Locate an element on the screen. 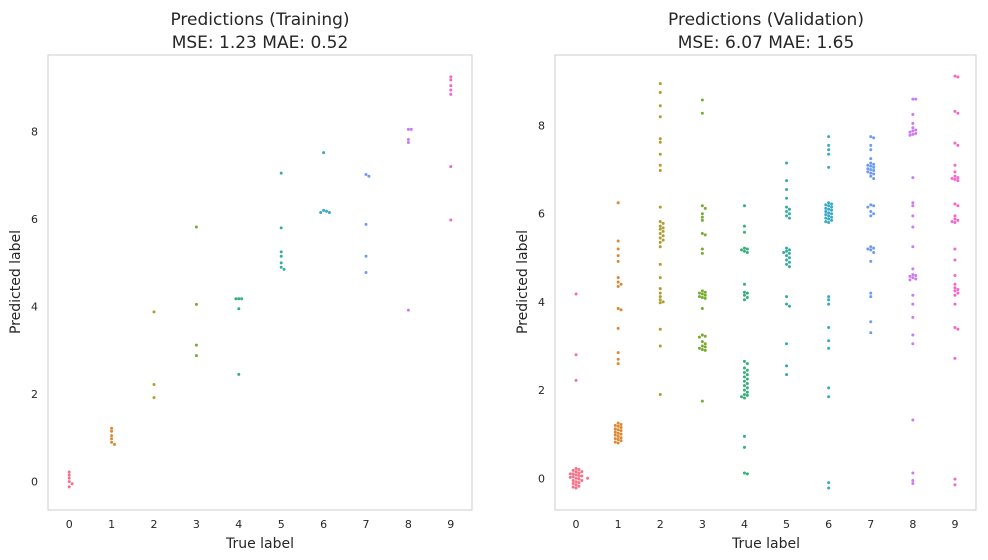 The width and height of the screenshot is (988, 560). training-subtitle: MSE: 1.23 MAE: 0.52 is located at coordinates (260, 43).